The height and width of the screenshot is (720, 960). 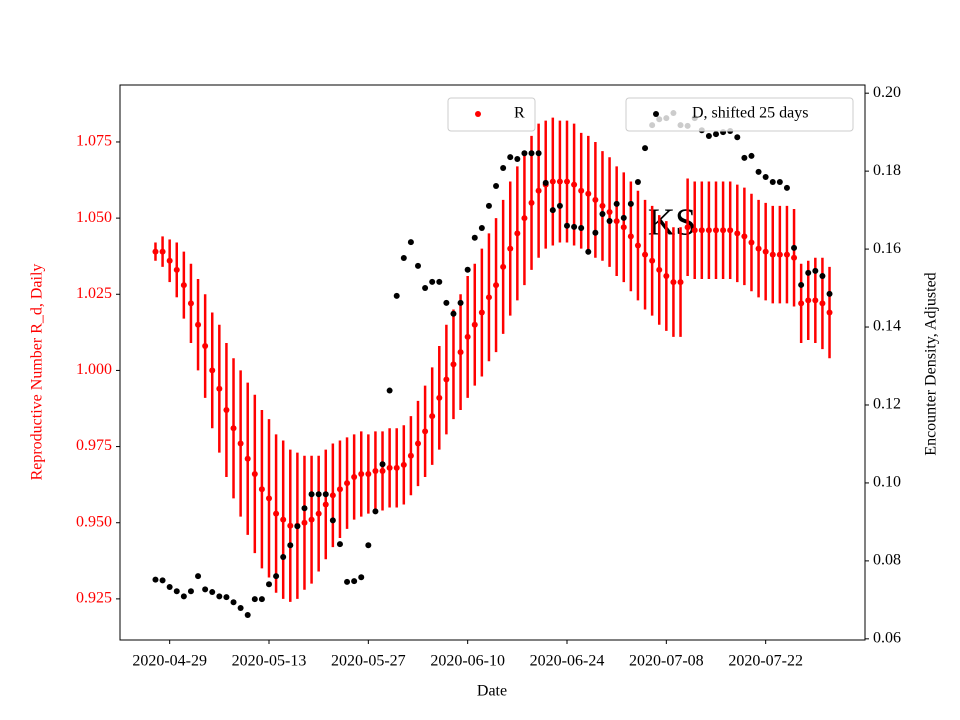 What do you see at coordinates (94, 521) in the screenshot?
I see `y-tick-label: 0.950` at bounding box center [94, 521].